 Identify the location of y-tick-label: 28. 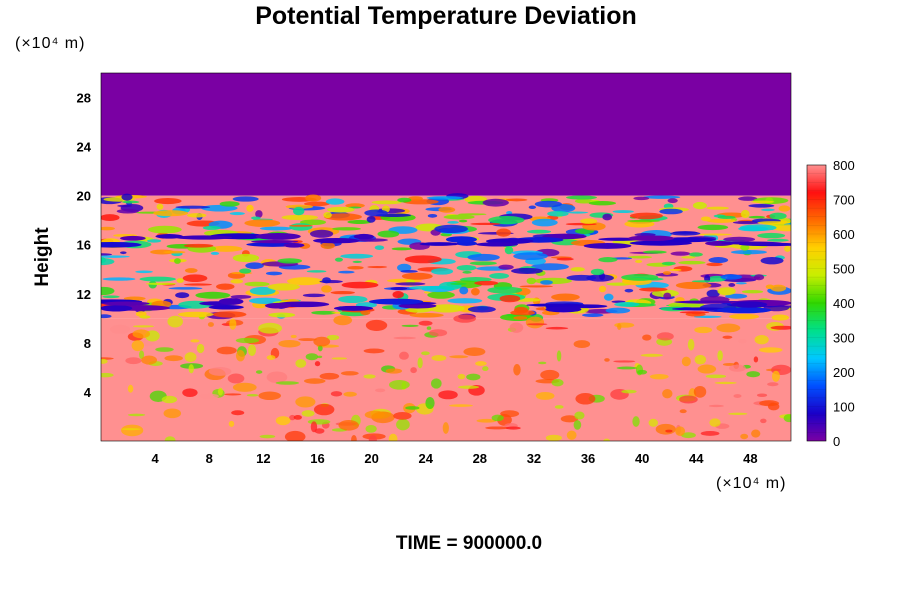
(84, 98).